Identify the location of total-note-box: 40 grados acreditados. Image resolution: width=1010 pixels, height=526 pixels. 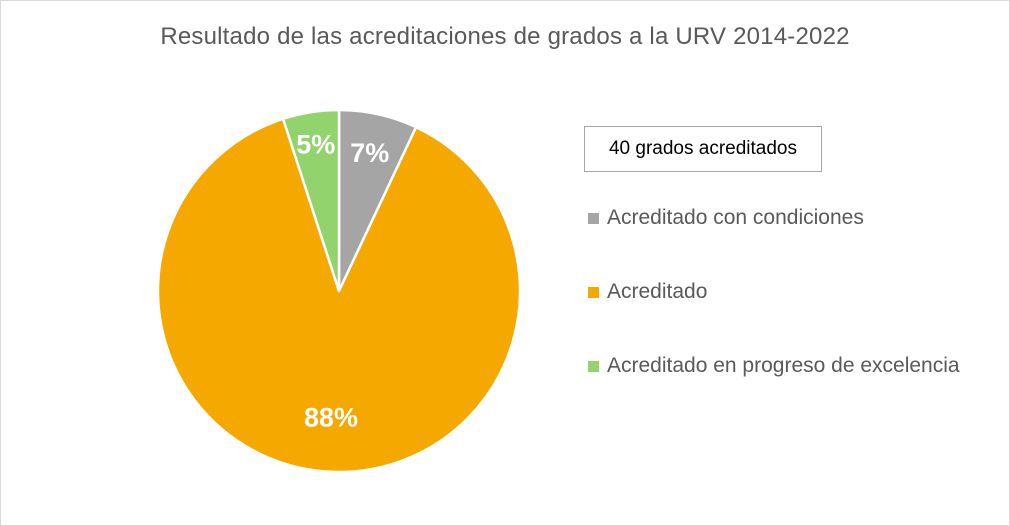
(703, 149).